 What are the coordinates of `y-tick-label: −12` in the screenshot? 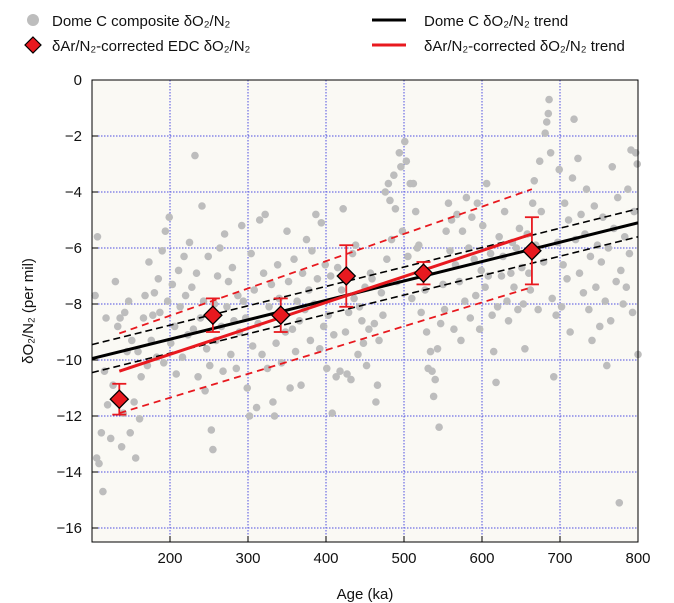 It's located at (69, 416).